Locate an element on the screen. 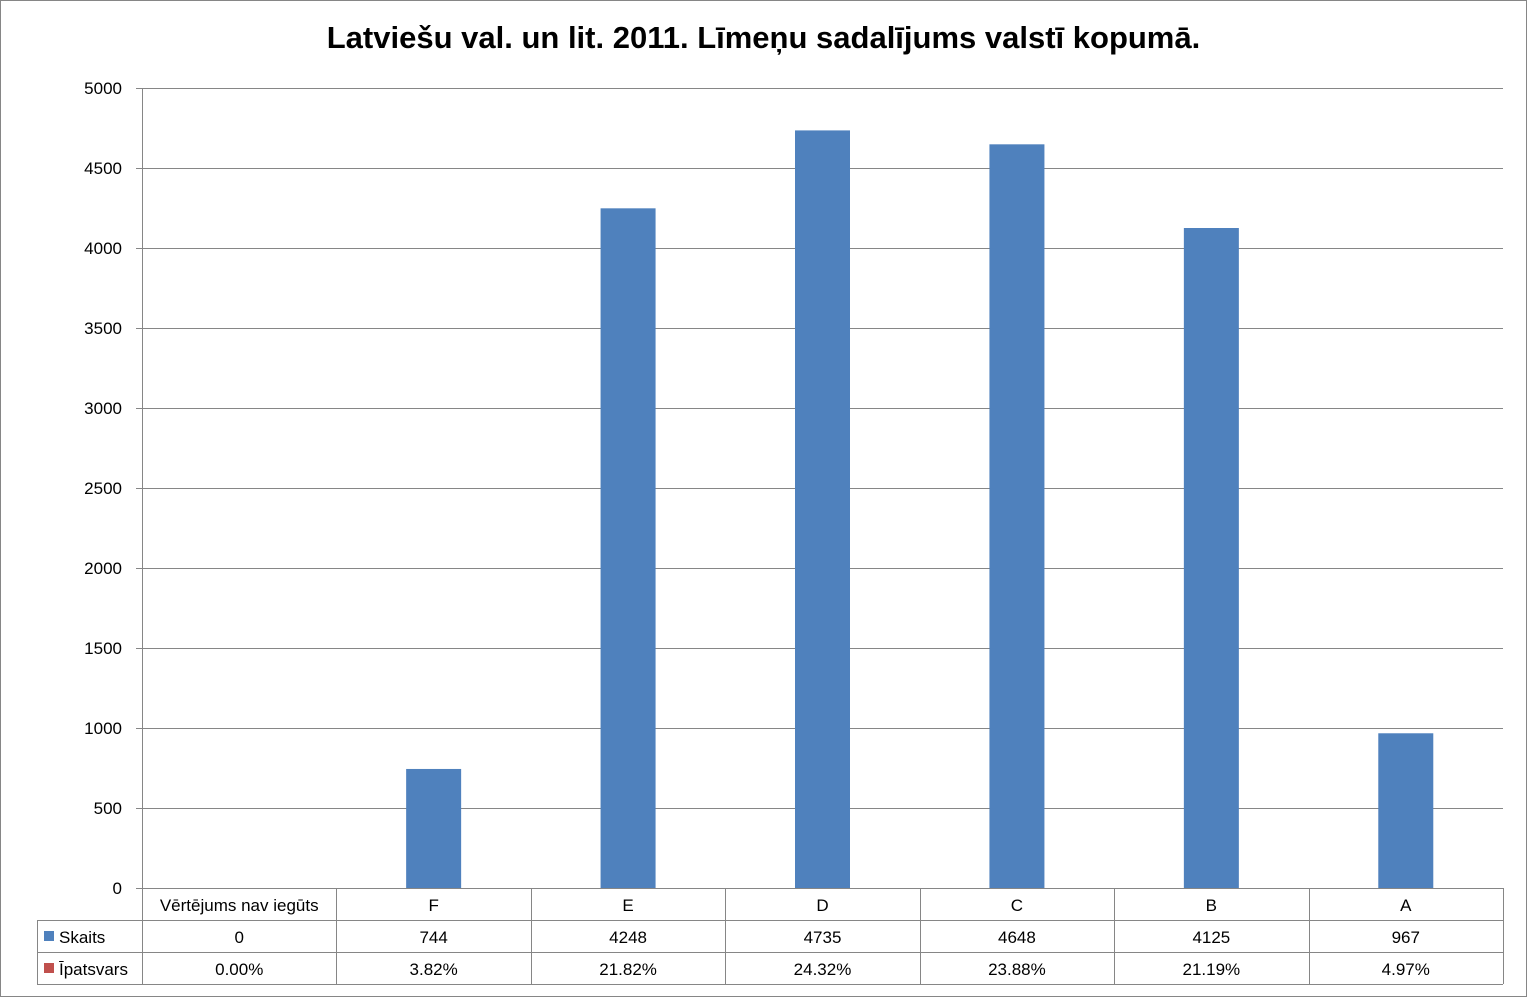  x-category-label: Vērtējums nav iegūts is located at coordinates (239, 905).